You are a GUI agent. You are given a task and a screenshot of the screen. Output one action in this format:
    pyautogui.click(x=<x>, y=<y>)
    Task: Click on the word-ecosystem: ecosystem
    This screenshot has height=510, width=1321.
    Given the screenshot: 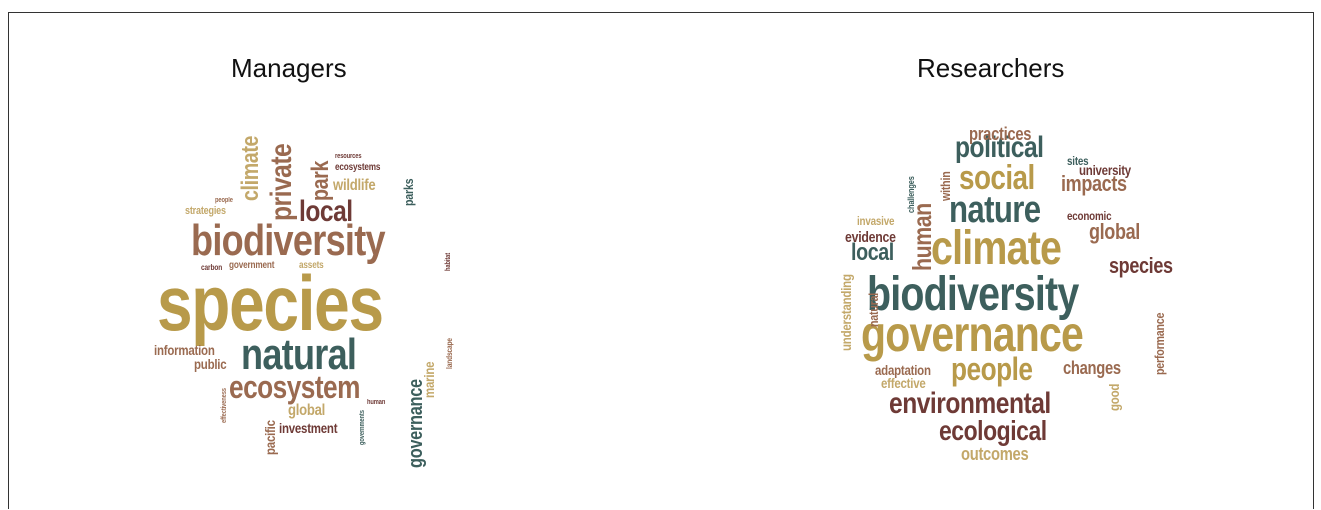 What is the action you would take?
    pyautogui.click(x=294, y=387)
    